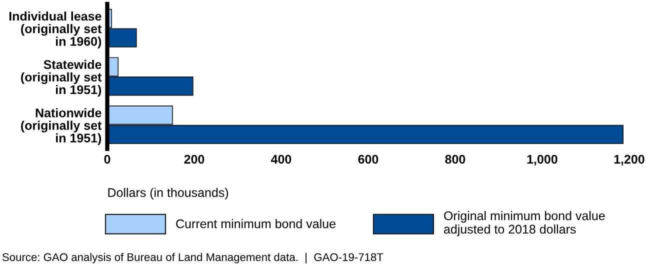 This screenshot has height=266, width=650. What do you see at coordinates (61, 78) in the screenshot?
I see `y-tick-label: Statewide (originally set in 1951)` at bounding box center [61, 78].